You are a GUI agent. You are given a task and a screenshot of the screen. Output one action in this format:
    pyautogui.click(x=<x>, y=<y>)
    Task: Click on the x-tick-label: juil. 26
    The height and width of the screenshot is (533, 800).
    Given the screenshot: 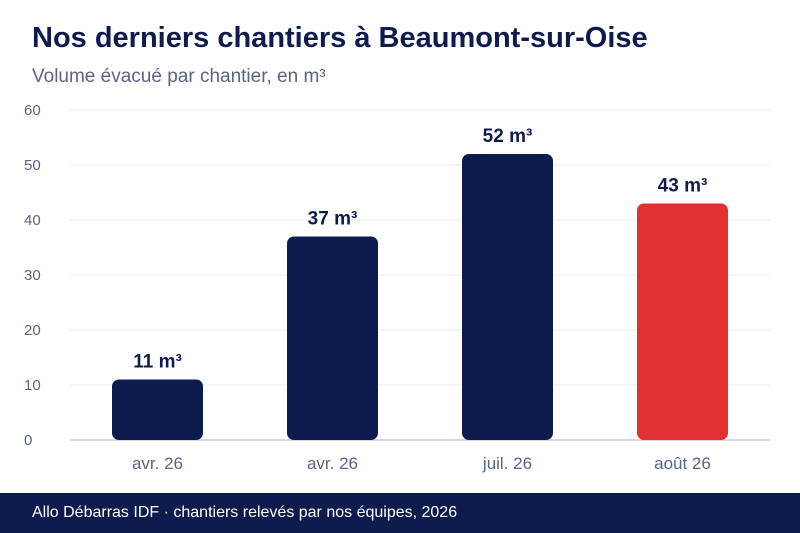 What is the action you would take?
    pyautogui.click(x=507, y=463)
    